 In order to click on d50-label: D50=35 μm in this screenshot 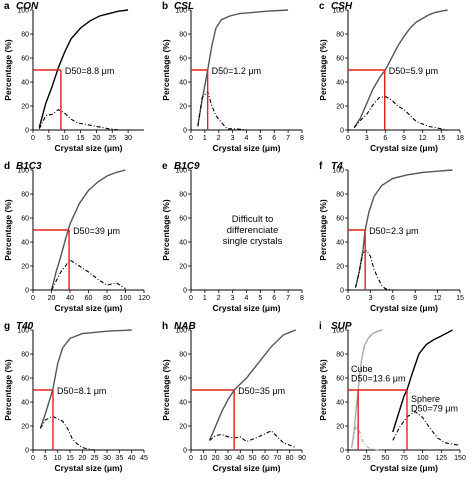, I will do `click(261, 391)`.